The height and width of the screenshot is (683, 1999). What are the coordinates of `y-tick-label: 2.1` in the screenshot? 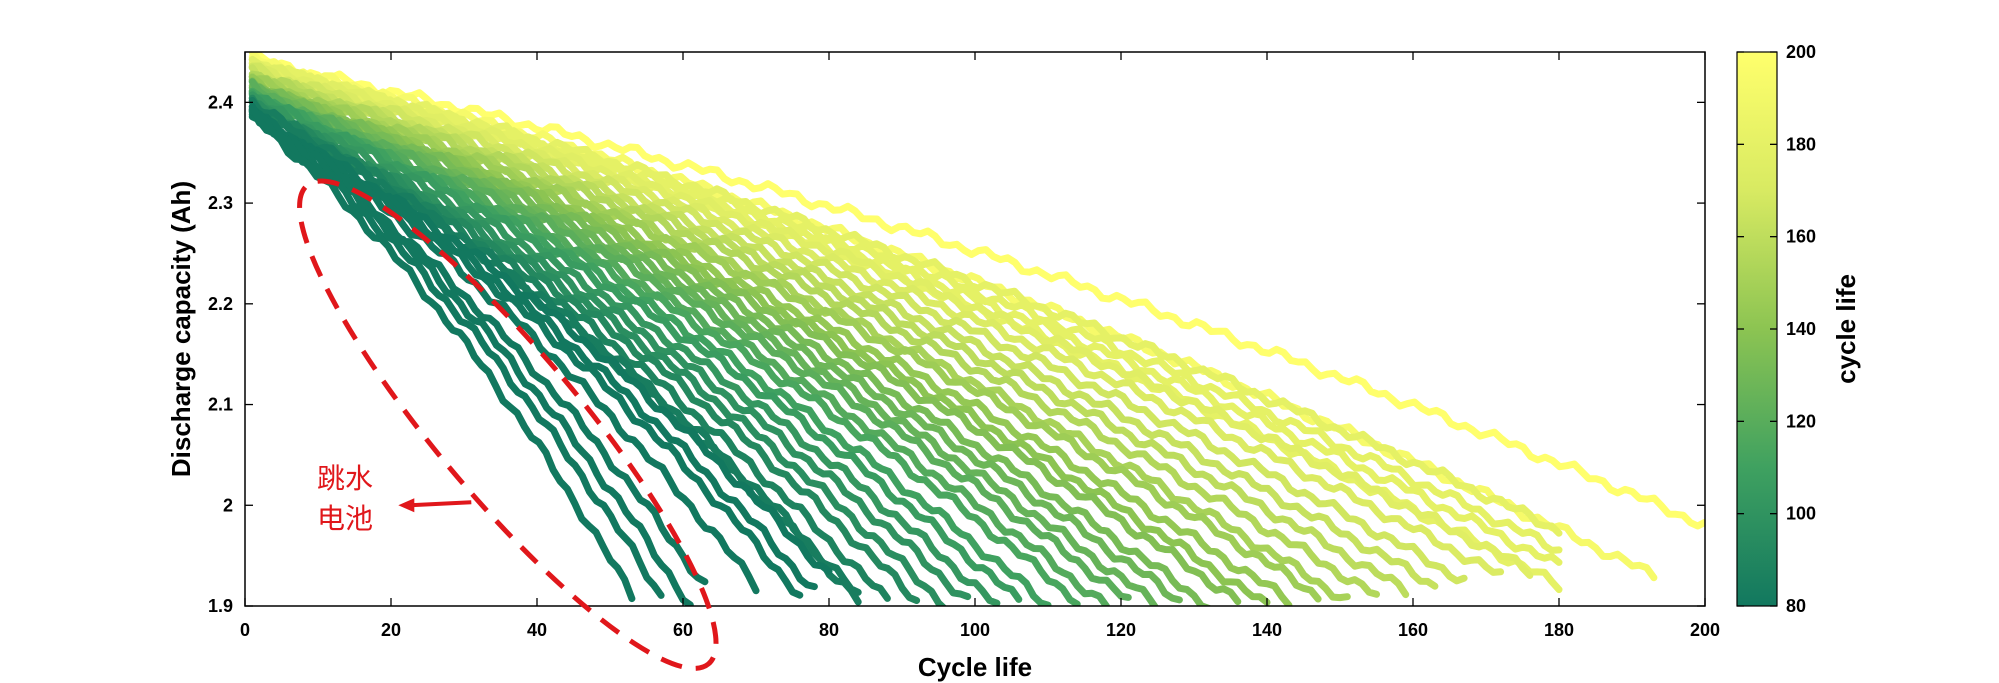 It's located at (220, 405).